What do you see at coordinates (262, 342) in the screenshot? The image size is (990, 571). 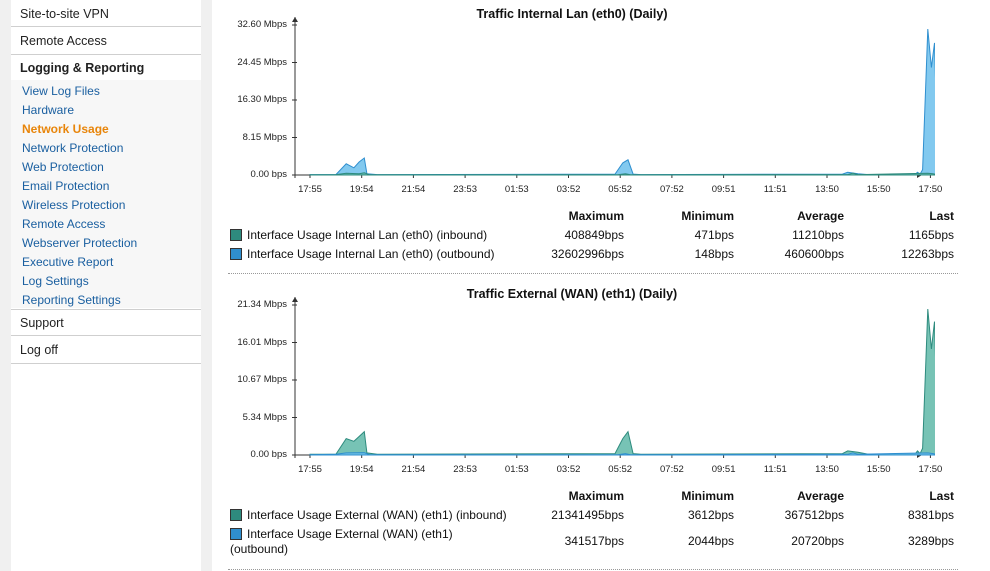 I see `y-tick-label: 16.01 Mbps` at bounding box center [262, 342].